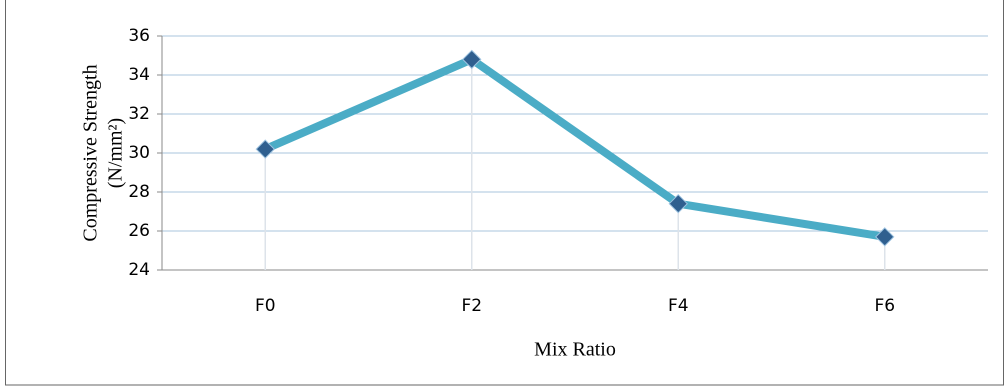 Image resolution: width=1006 pixels, height=387 pixels. Describe the element at coordinates (678, 306) in the screenshot. I see `x-tick-label: F4` at that location.